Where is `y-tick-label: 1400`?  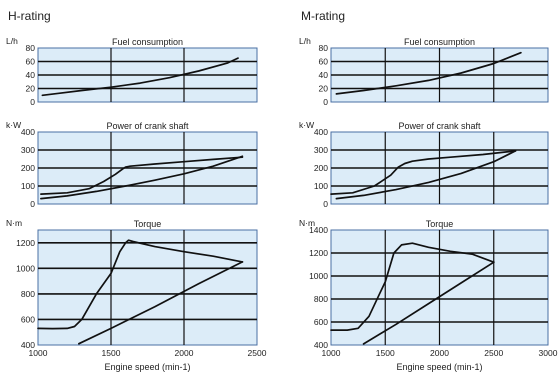 y-tick-label: 1400 is located at coordinates (318, 230).